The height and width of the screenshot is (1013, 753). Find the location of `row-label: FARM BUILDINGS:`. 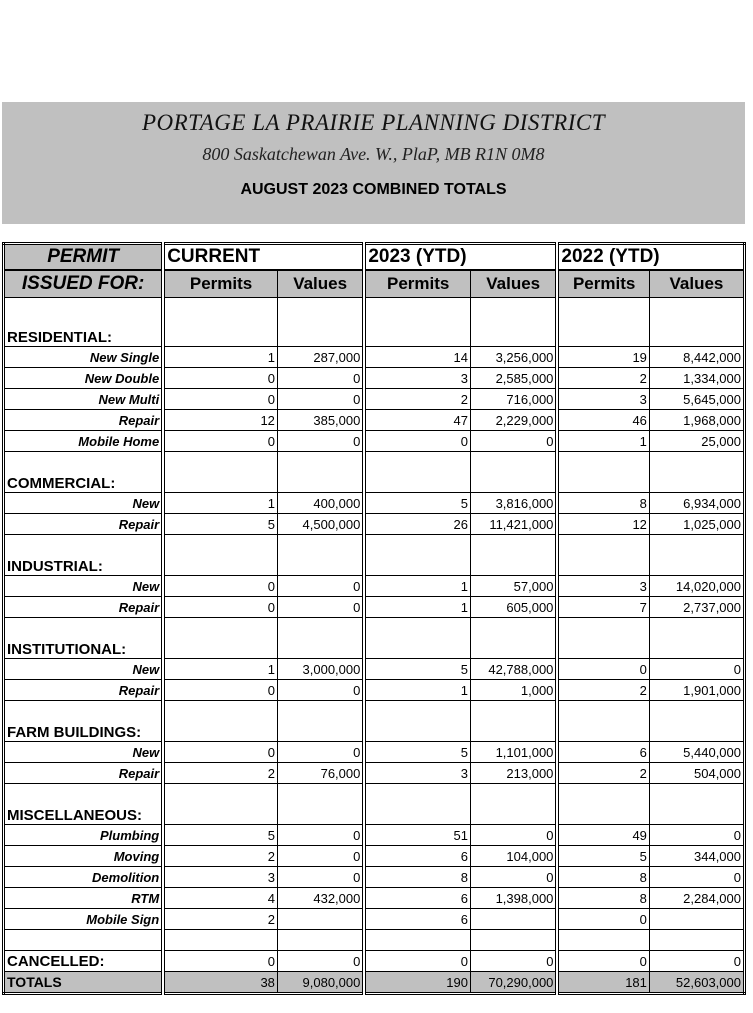

row-label: FARM BUILDINGS: is located at coordinates (84, 721).